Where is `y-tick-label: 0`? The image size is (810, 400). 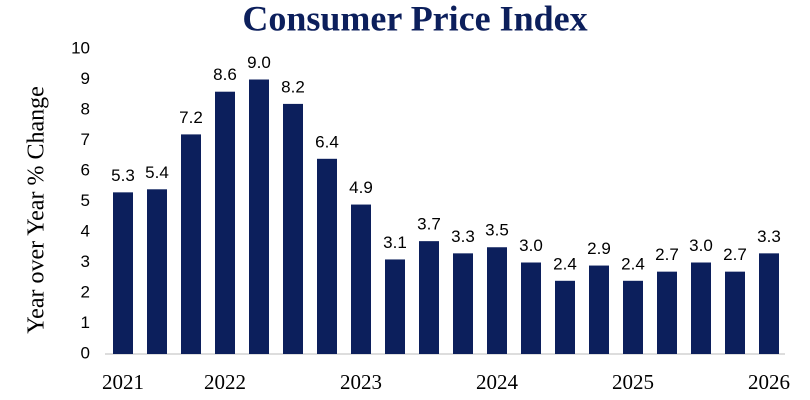
y-tick-label: 0 is located at coordinates (85, 352).